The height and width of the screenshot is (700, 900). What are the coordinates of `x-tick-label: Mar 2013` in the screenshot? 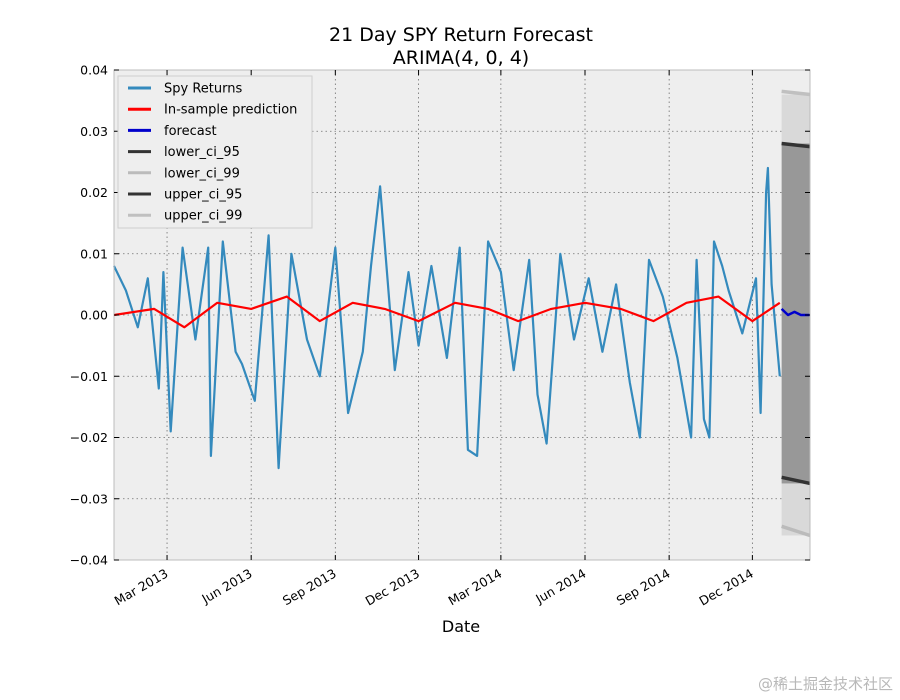 It's located at (141, 587).